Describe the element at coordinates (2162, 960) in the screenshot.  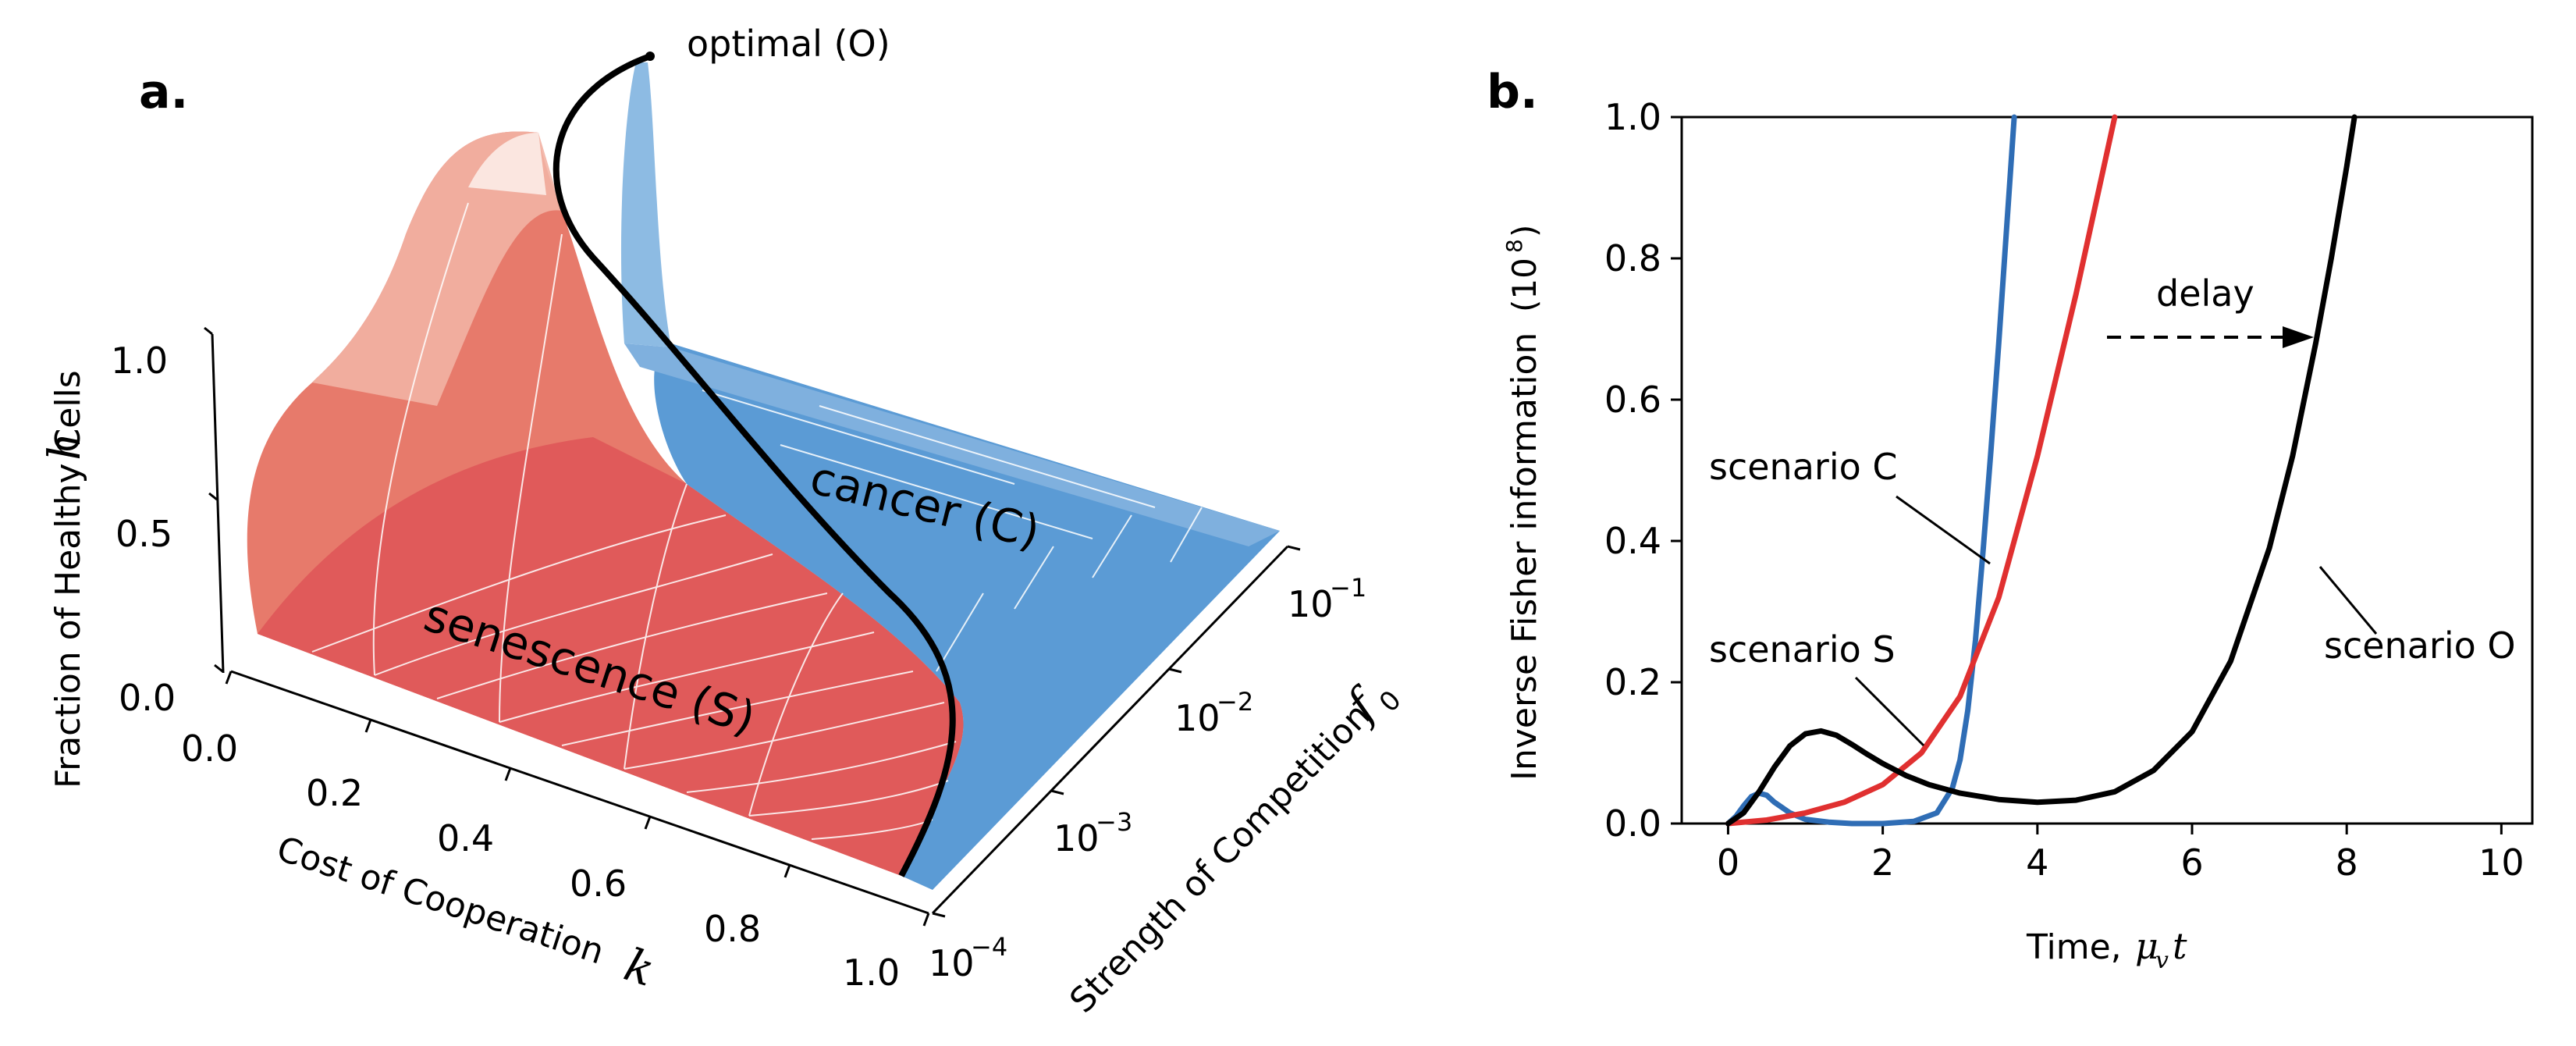
I see `x-axis-math-sub: v` at that location.